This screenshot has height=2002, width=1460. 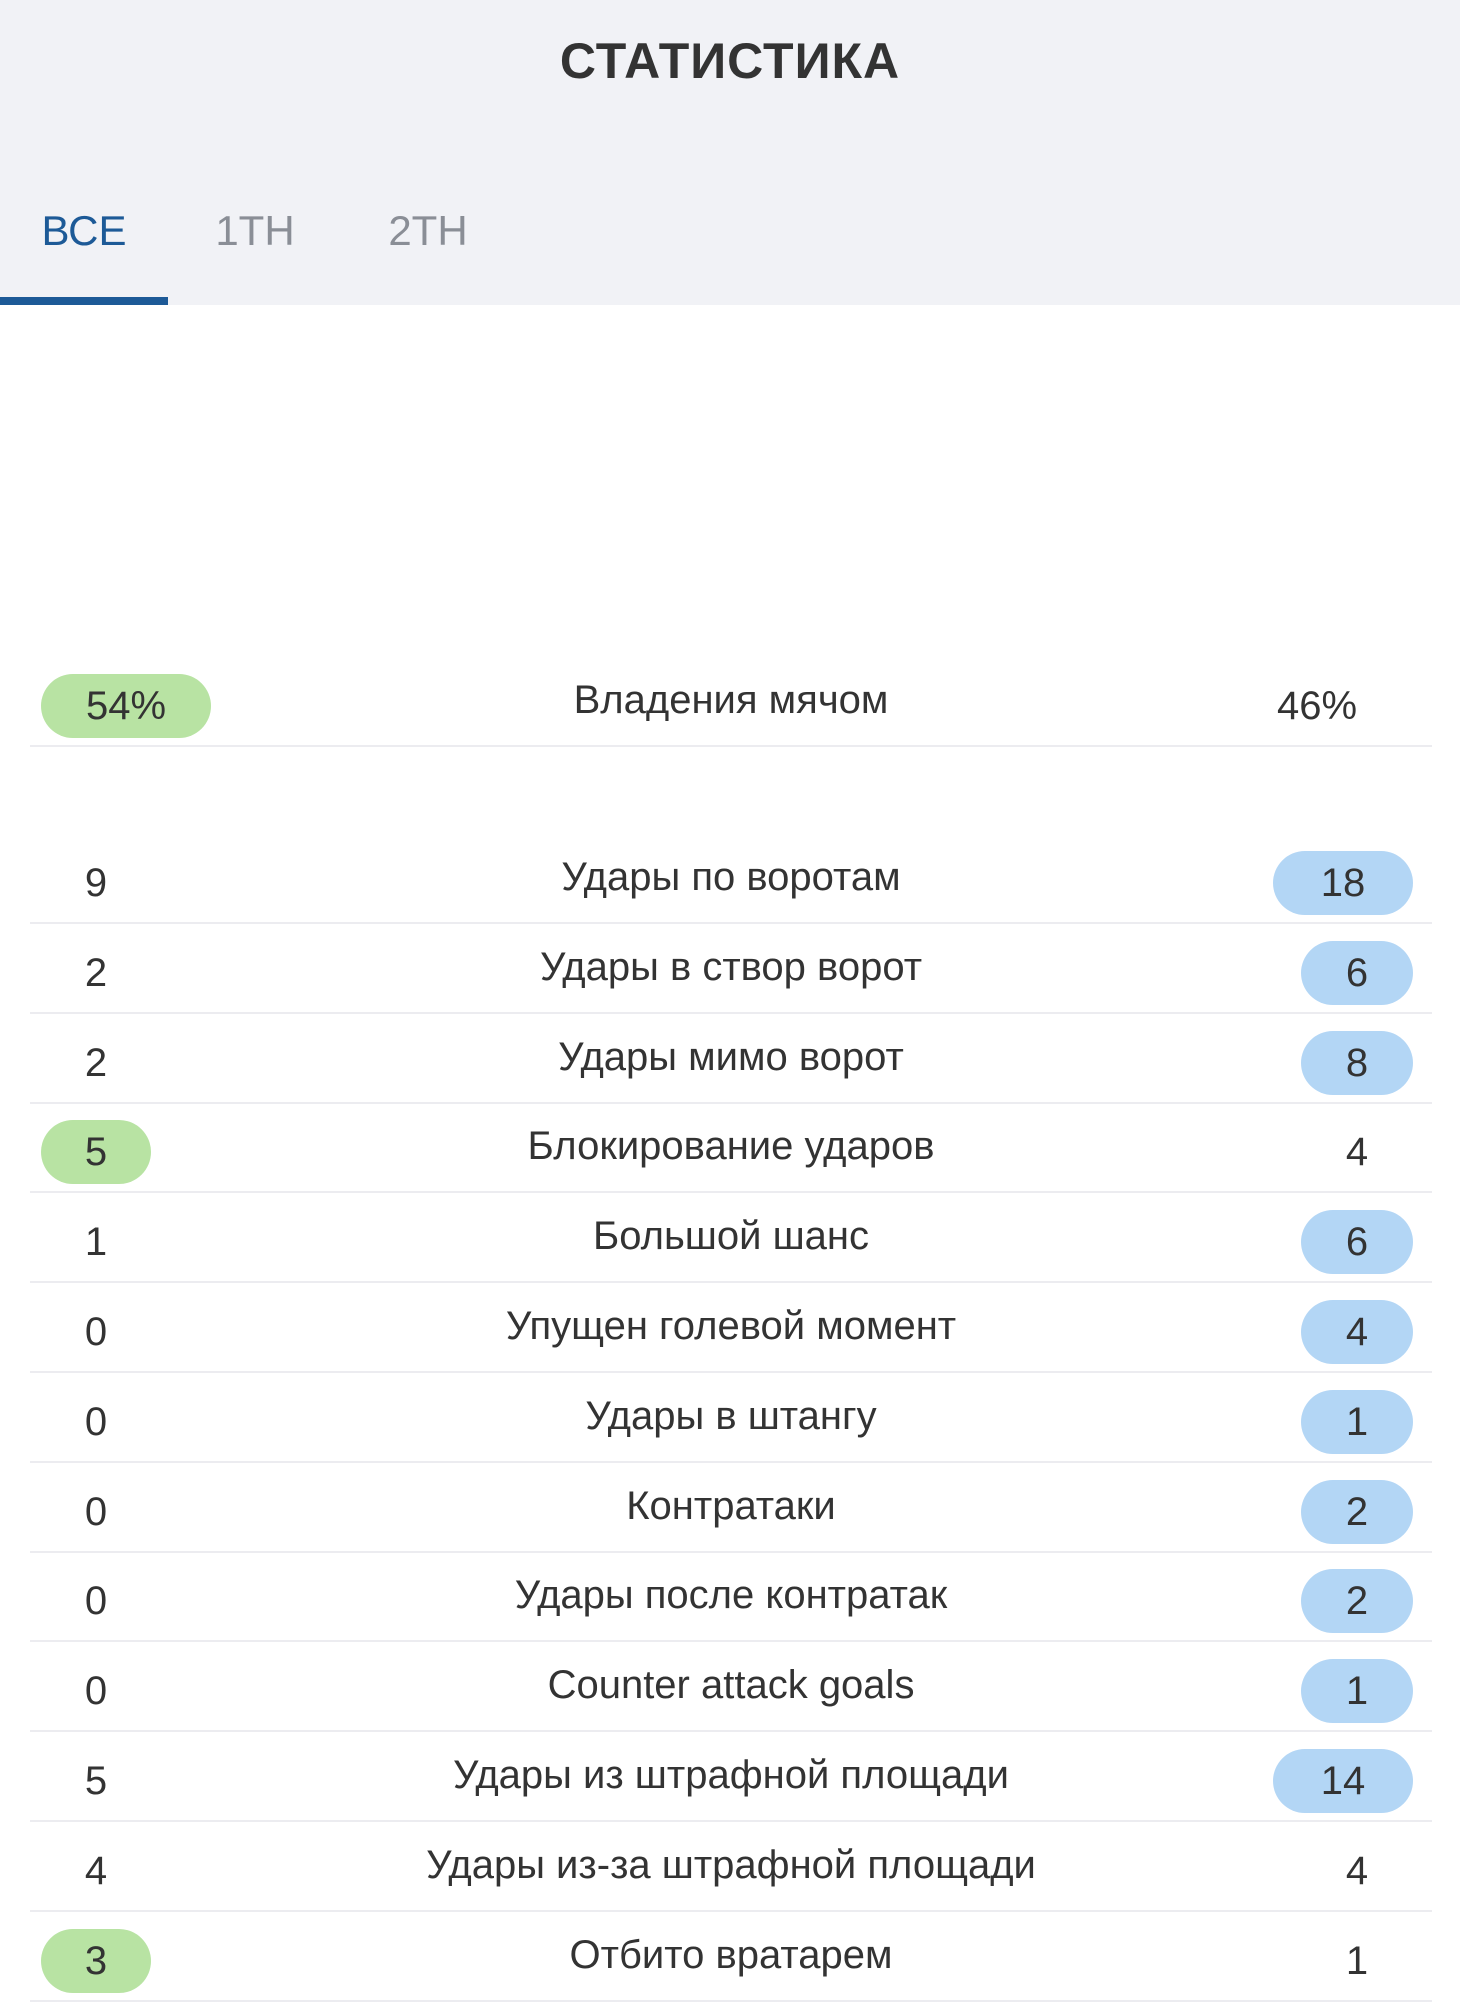 What do you see at coordinates (96, 1960) in the screenshot?
I see `home-value: 3` at bounding box center [96, 1960].